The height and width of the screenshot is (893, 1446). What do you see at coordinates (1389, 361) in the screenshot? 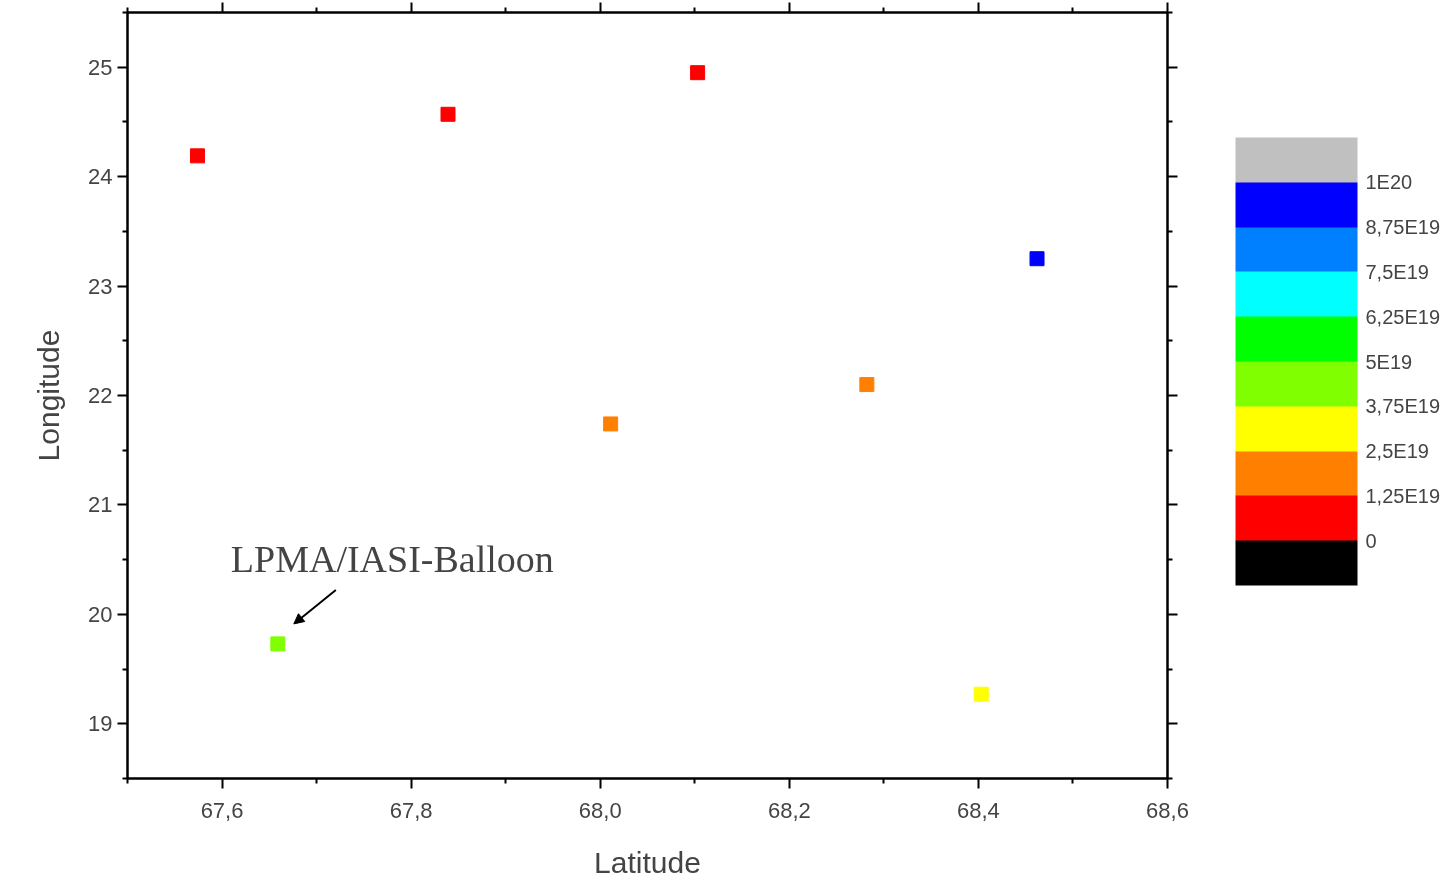
I see `color-bar-label: 5E19` at bounding box center [1389, 361].